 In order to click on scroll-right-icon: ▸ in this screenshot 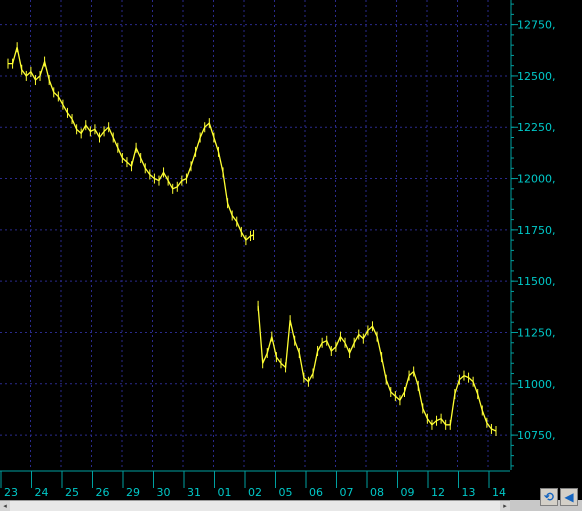, I will do `click(505, 506)`.